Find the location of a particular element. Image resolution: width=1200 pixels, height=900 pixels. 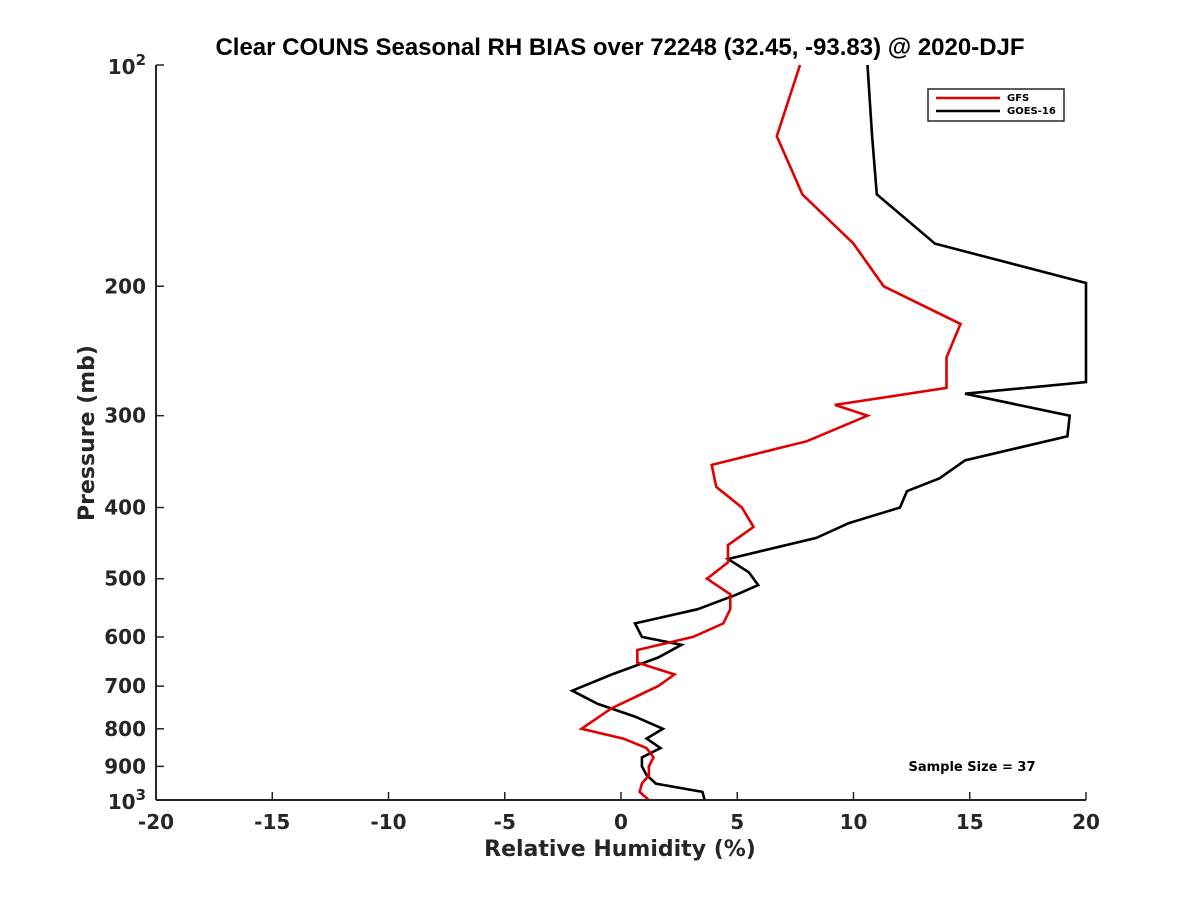

x-tick-label: -15 is located at coordinates (272, 822).